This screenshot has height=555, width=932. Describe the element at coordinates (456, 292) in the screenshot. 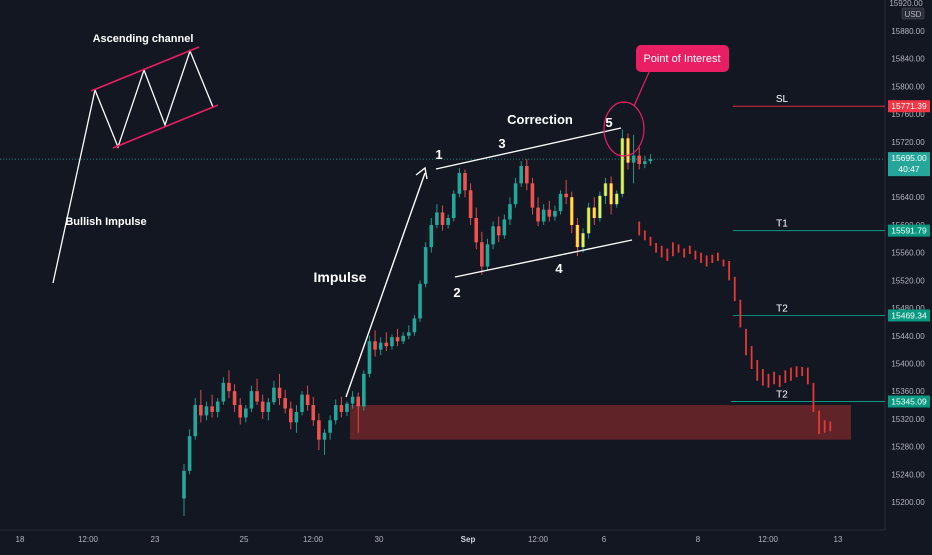

I see `wave-label-2: 2` at that location.